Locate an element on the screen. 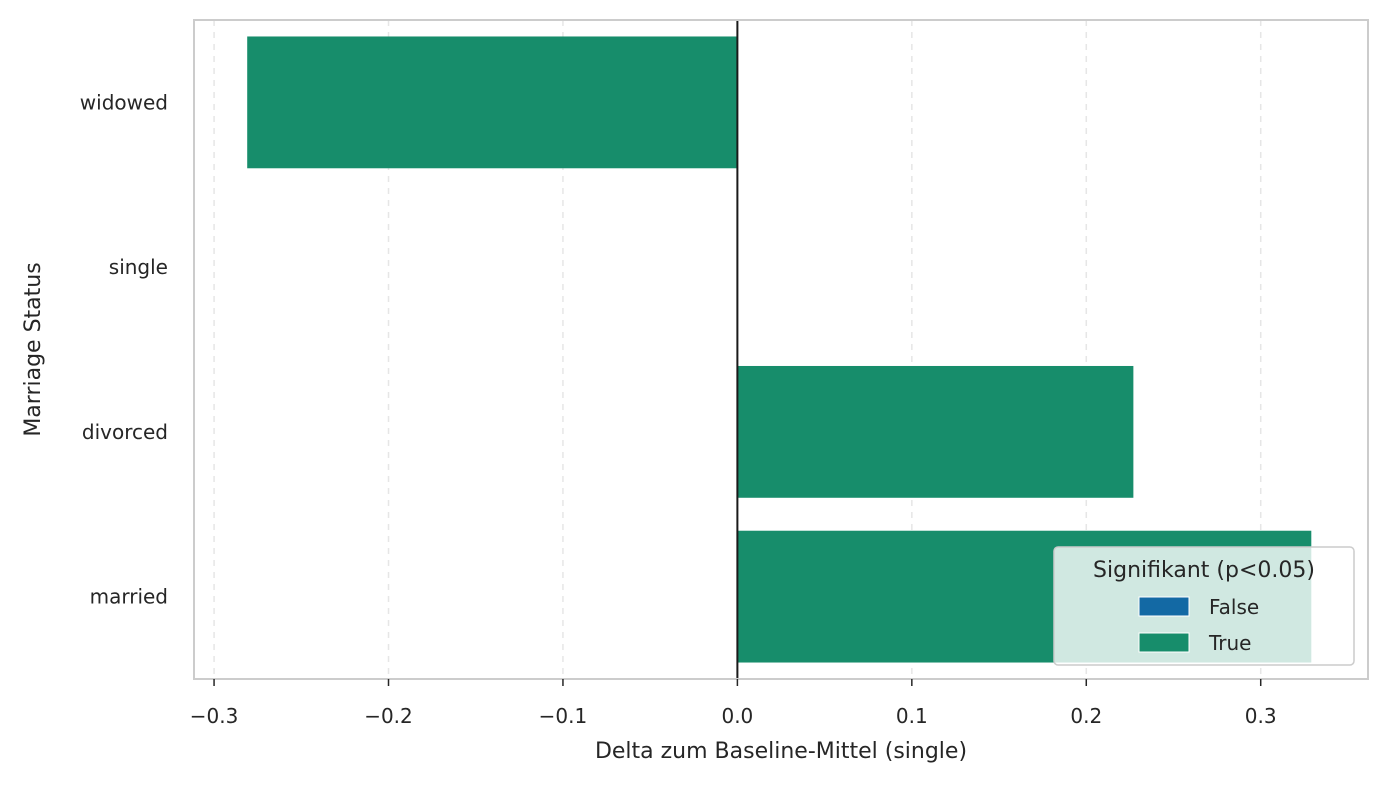 This screenshot has height=786, width=1387. bar-divorced is located at coordinates (935, 431).